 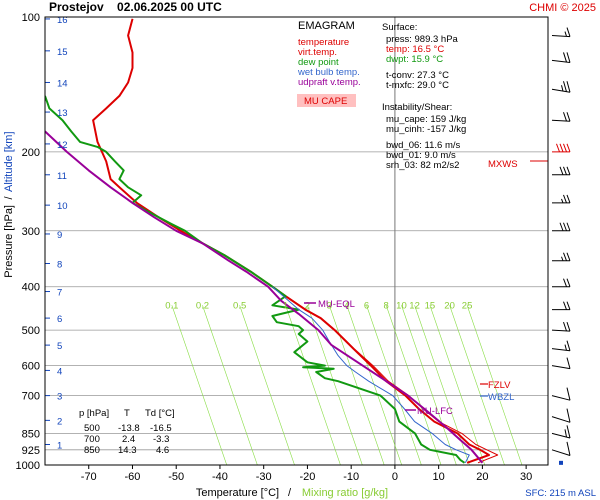 What do you see at coordinates (336, 304) in the screenshot?
I see `mu-eql-label: MU-EQL` at bounding box center [336, 304].